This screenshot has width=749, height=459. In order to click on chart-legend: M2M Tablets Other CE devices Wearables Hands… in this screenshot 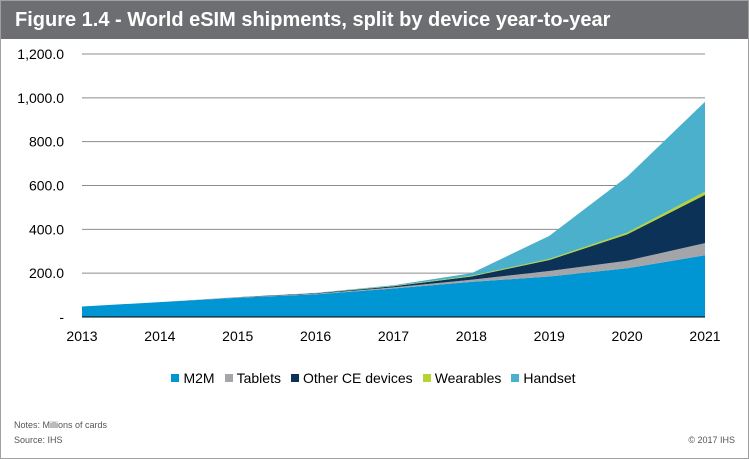, I will do `click(373, 378)`.